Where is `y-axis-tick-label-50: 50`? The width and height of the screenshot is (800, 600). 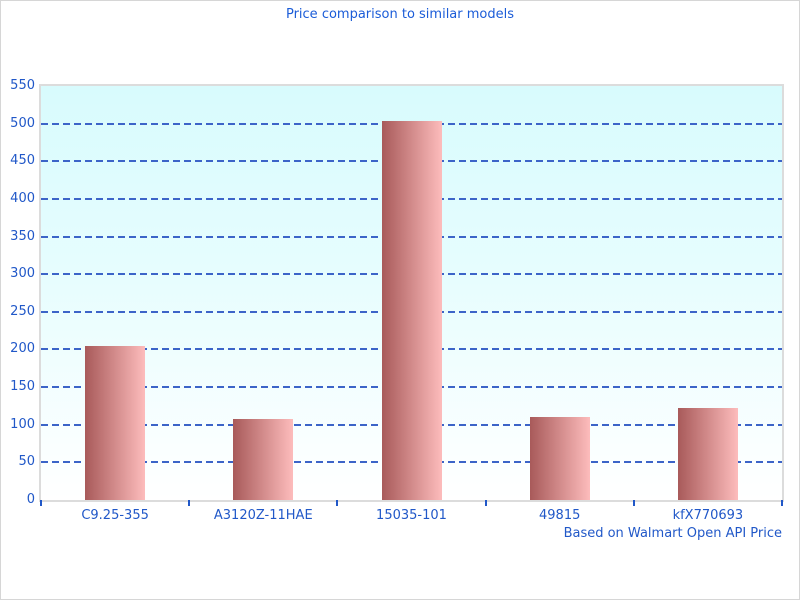
y-axis-tick-label-50: 50 is located at coordinates (26, 462).